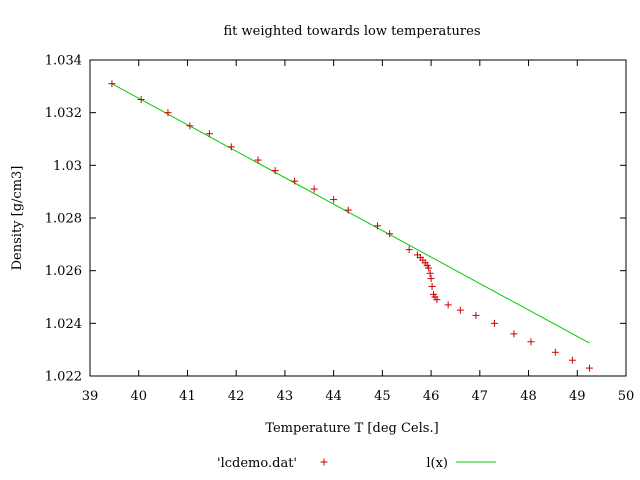  What do you see at coordinates (67, 166) in the screenshot?
I see `y-tick-label: 1.03` at bounding box center [67, 166].